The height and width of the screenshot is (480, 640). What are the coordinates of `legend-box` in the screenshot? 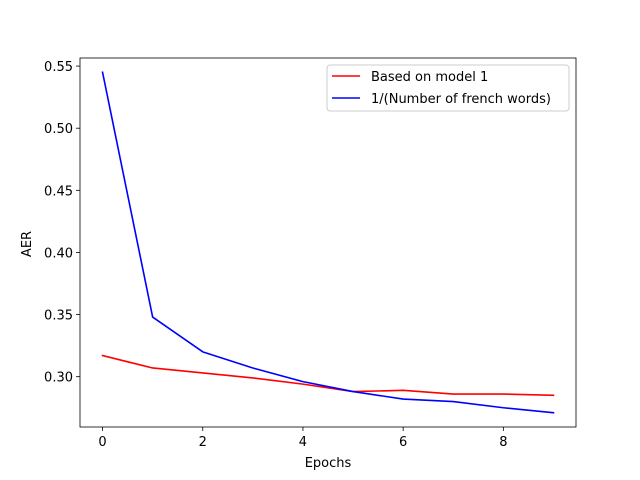 It's located at (448, 88).